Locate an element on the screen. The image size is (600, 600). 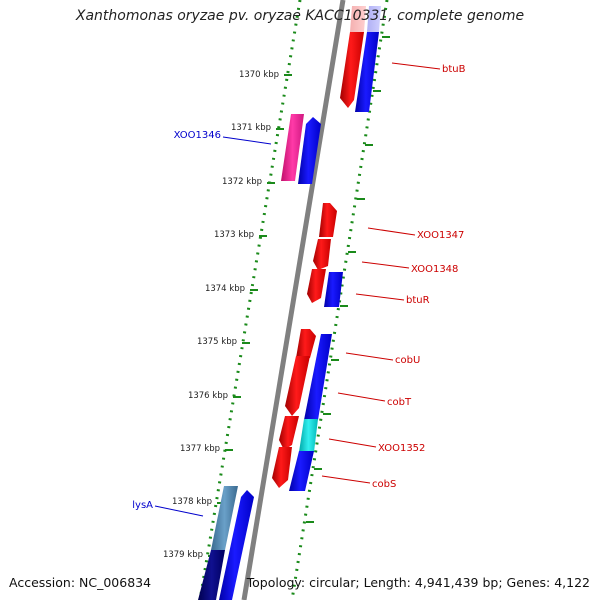
accession-text: Accession: NC_006834 is located at coordinates (80, 582).